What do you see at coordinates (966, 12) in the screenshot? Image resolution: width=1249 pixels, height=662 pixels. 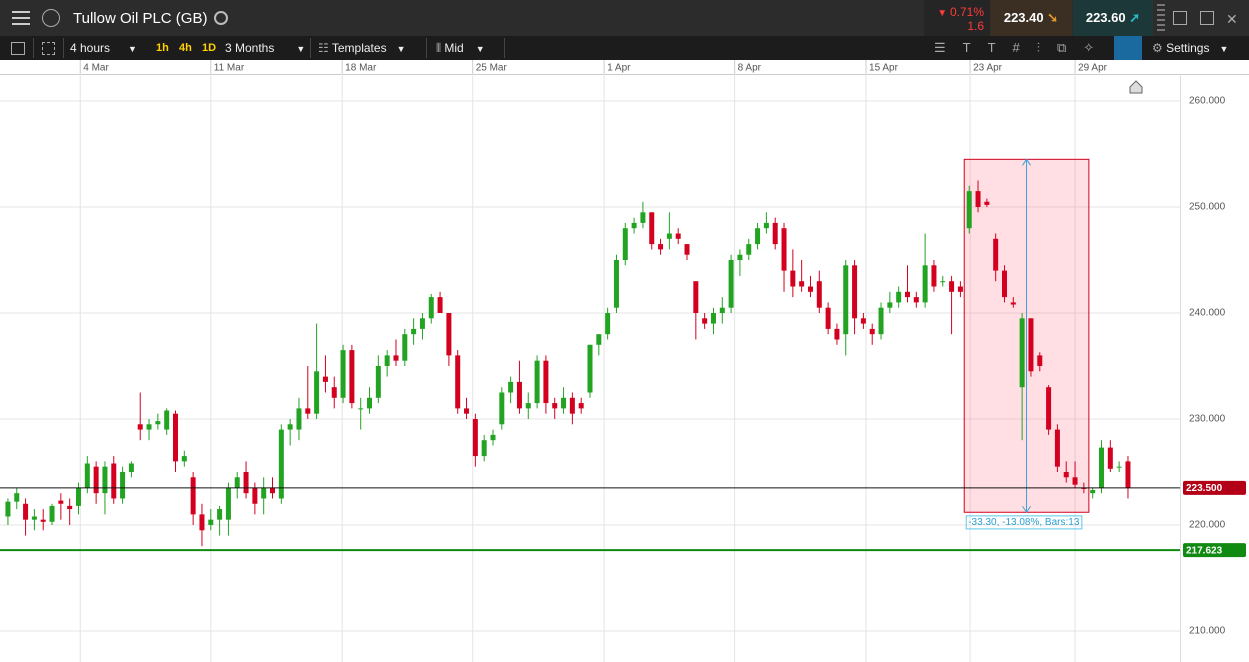 I see `change-percent-value: 0.71%` at bounding box center [966, 12].